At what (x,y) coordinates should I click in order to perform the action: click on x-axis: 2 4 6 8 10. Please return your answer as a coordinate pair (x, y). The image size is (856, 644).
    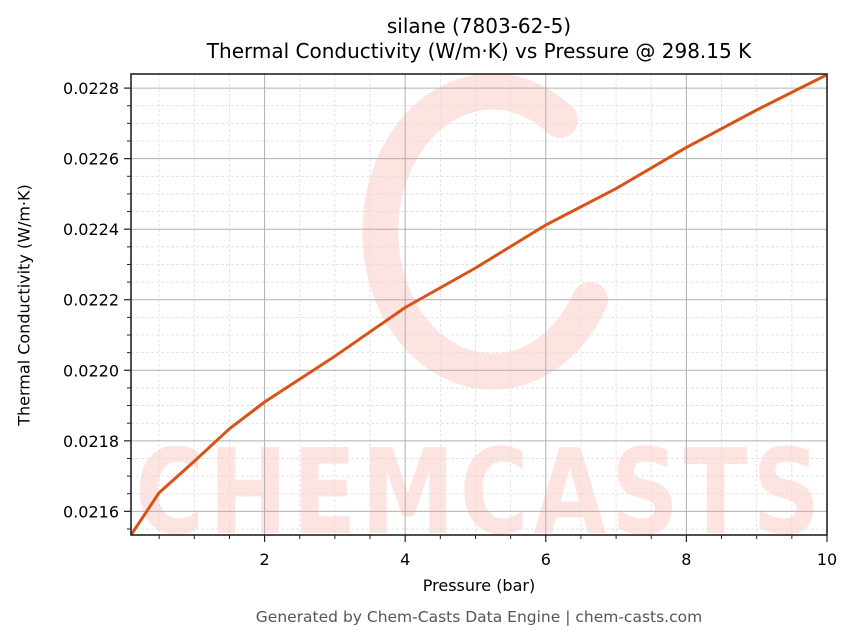
    Looking at the image, I should click on (497, 552).